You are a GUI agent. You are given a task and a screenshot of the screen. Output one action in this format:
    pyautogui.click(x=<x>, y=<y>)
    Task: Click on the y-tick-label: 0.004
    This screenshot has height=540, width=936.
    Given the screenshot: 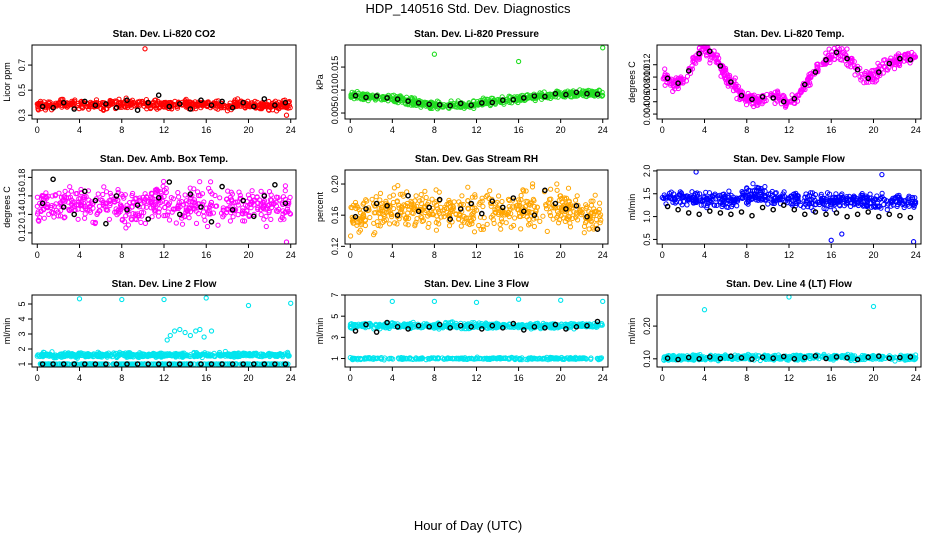 What is the action you would take?
    pyautogui.click(x=647, y=114)
    